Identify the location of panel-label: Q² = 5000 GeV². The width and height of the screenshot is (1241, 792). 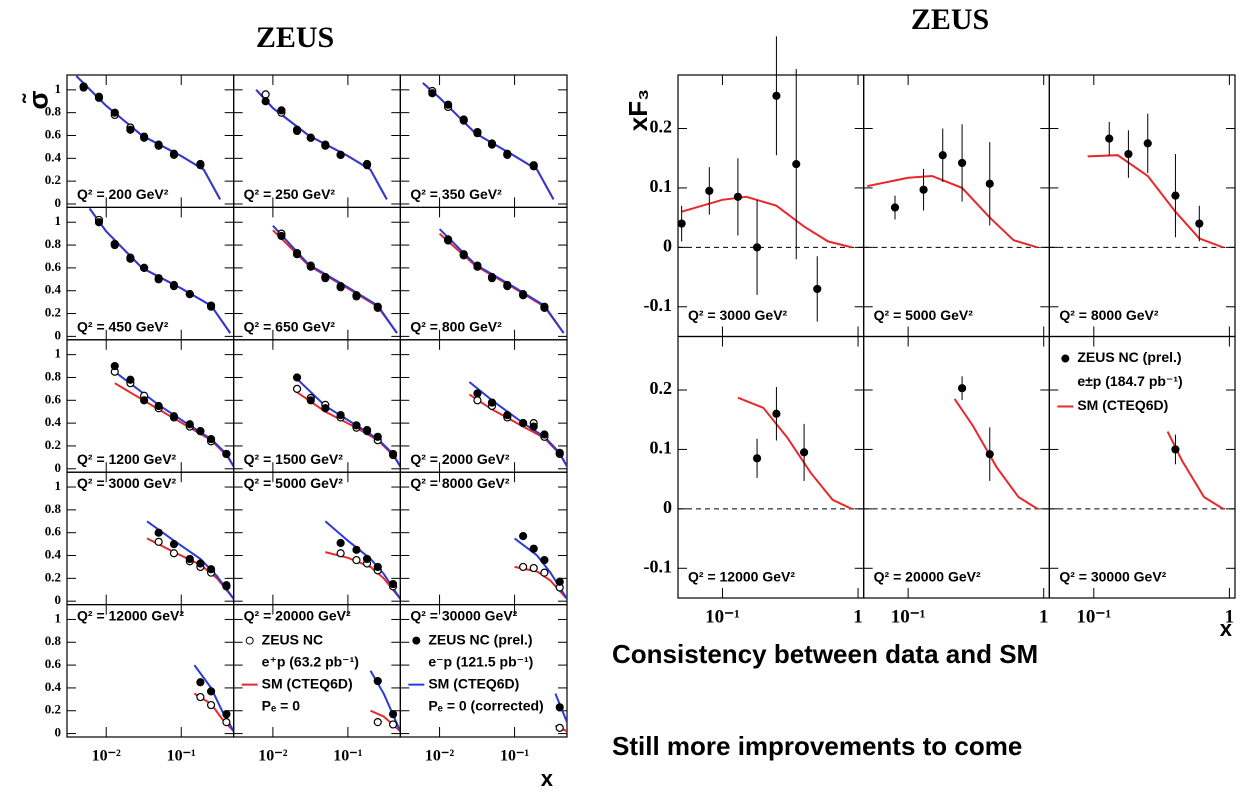
(924, 315).